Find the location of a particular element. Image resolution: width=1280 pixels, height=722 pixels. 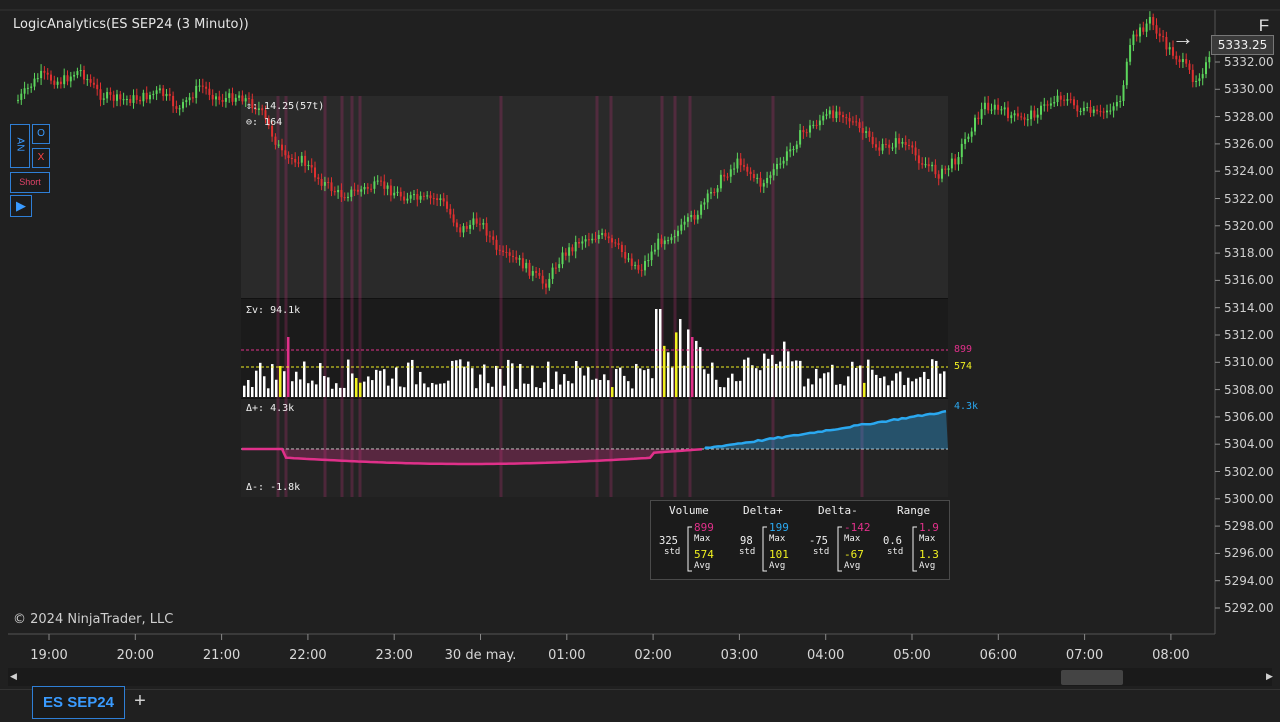

range-max-value: 1.9 is located at coordinates (929, 527).